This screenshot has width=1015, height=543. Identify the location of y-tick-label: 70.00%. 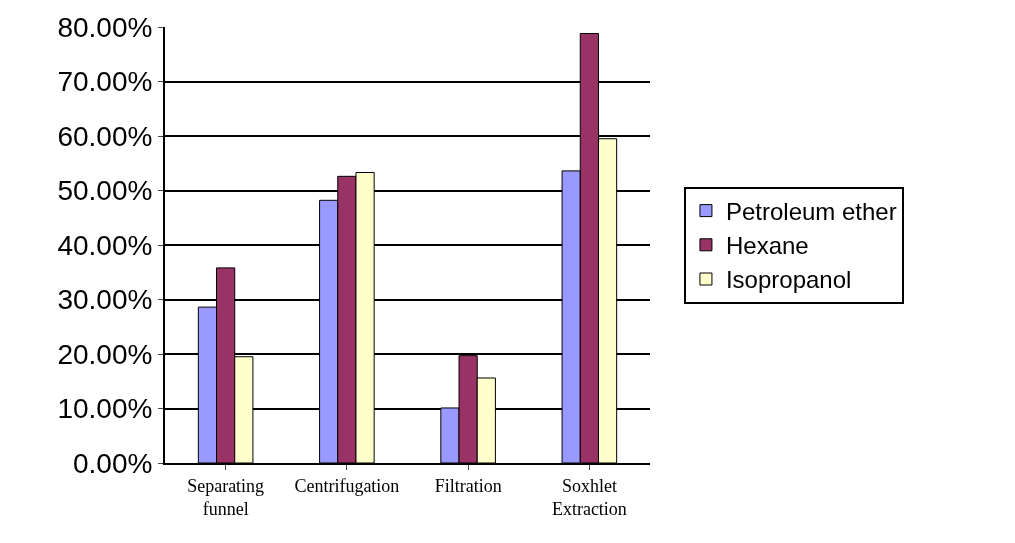
(105, 82).